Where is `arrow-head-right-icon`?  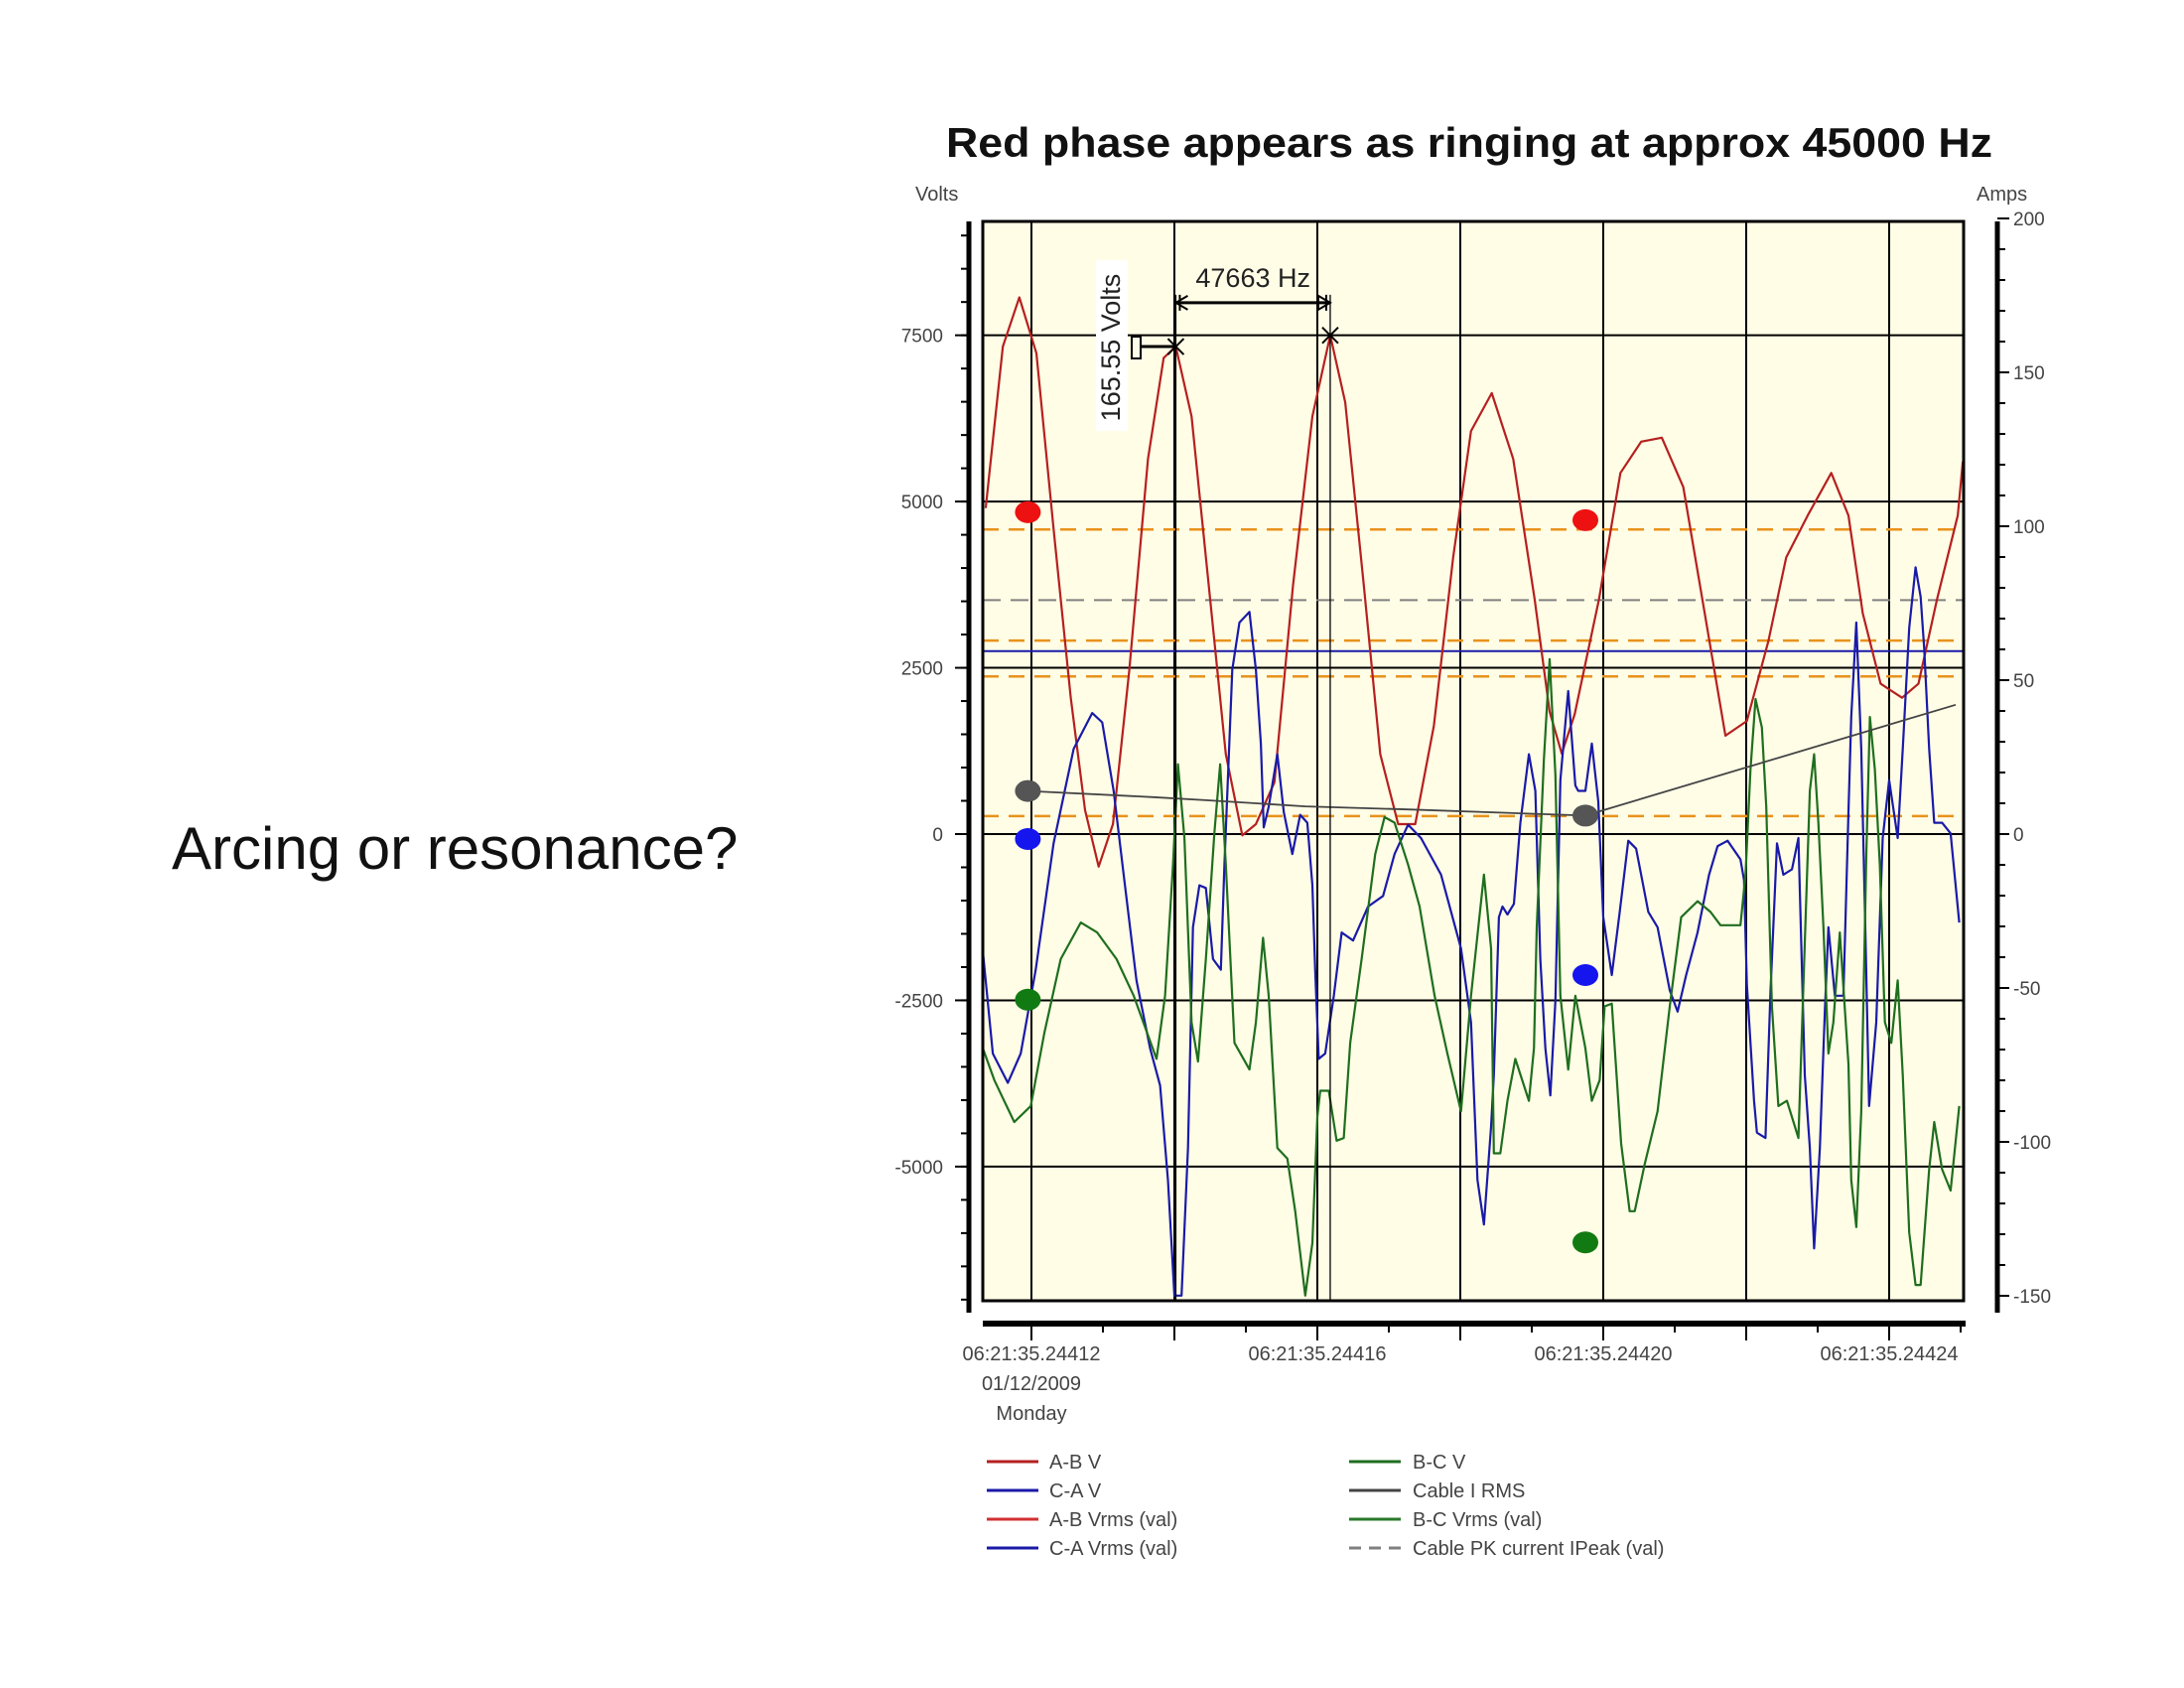 arrow-head-right-icon is located at coordinates (1324, 303).